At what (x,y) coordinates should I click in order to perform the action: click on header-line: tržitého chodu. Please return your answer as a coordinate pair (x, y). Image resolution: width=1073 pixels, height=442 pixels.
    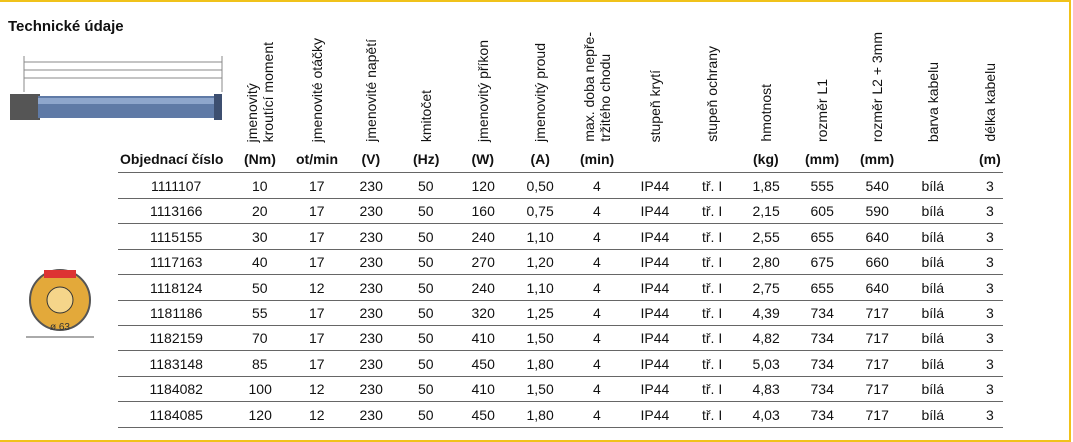
    Looking at the image, I should click on (605, 98).